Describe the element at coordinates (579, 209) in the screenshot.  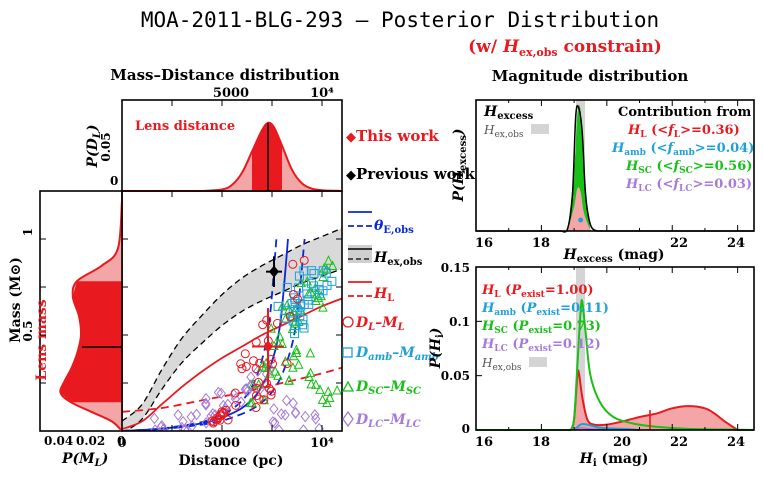
I see `hx-l-fill` at that location.